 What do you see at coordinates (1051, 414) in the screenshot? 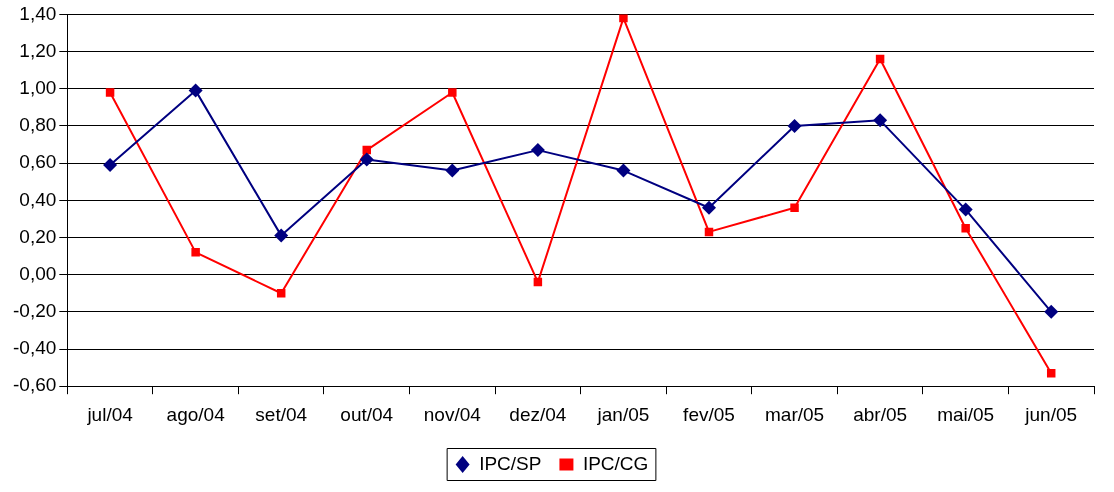
I see `x-tick-label: jun/05` at bounding box center [1051, 414].